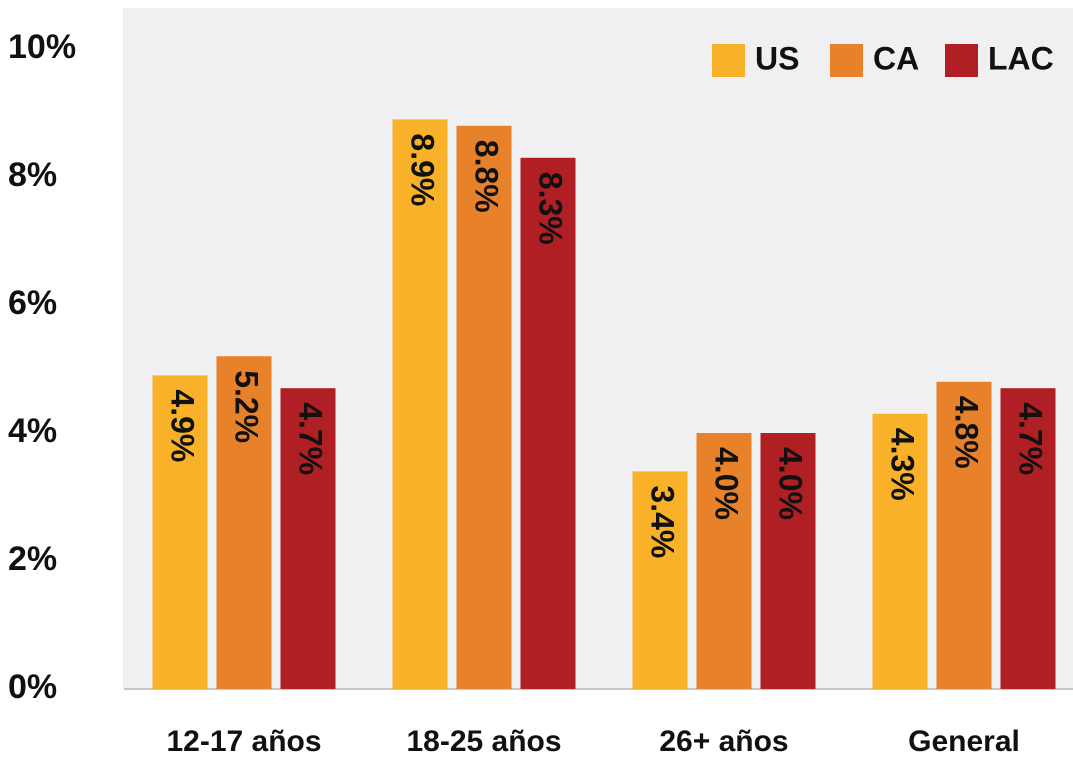 This screenshot has height=761, width=1073. I want to click on legend-label: LAC, so click(1021, 58).